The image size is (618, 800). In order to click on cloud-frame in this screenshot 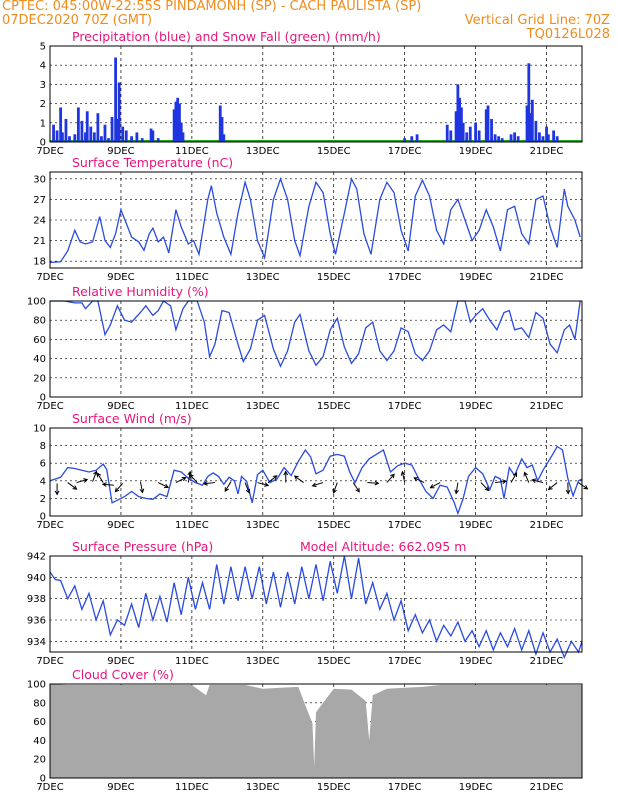, I will do `click(316, 731)`.